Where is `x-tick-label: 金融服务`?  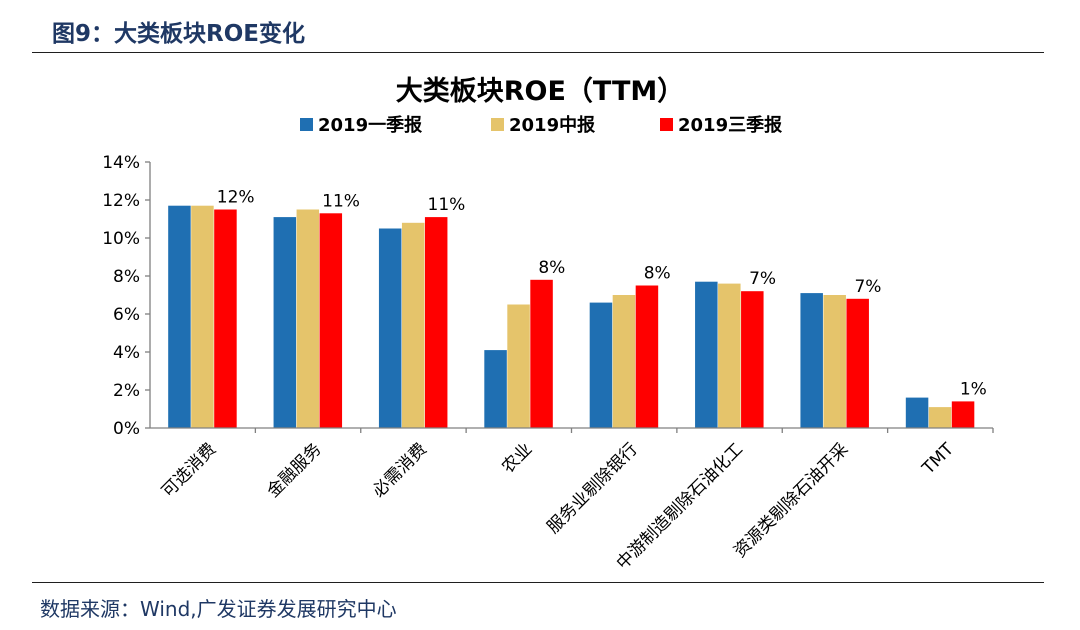
x-tick-label: 金融服务 is located at coordinates (294, 470).